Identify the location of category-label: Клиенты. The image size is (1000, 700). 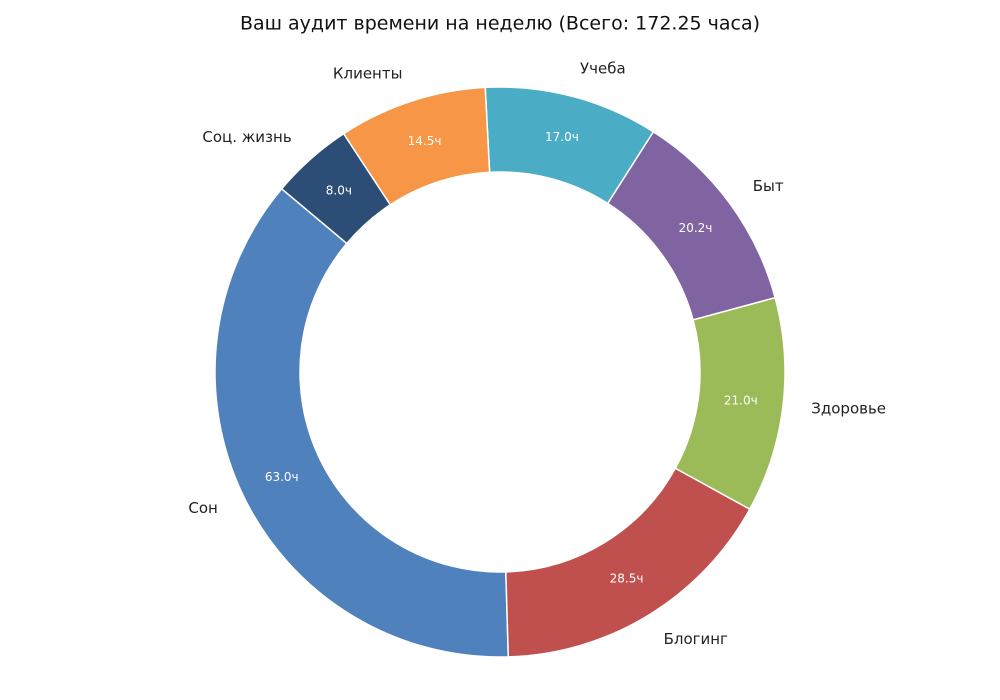
(368, 74).